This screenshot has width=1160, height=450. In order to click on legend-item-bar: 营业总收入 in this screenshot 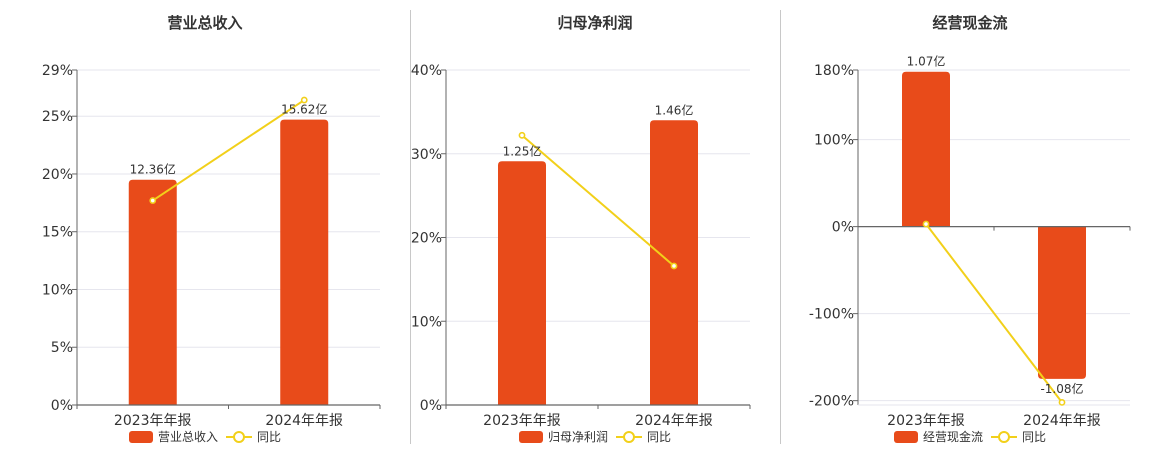, I will do `click(173, 436)`.